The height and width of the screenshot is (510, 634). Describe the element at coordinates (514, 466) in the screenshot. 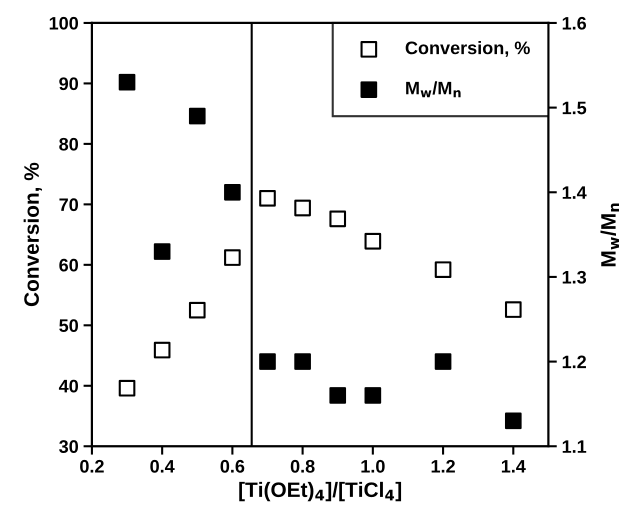

I see `x-tick-label: 1.4` at that location.